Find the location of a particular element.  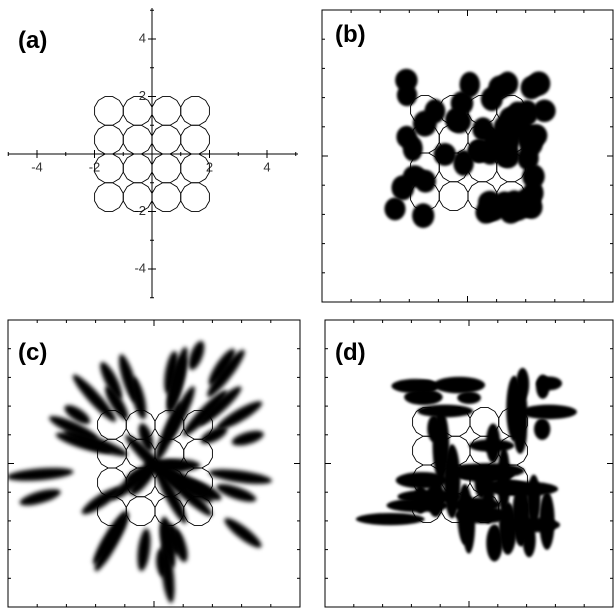

y-tick-label: 2 is located at coordinates (142, 95).